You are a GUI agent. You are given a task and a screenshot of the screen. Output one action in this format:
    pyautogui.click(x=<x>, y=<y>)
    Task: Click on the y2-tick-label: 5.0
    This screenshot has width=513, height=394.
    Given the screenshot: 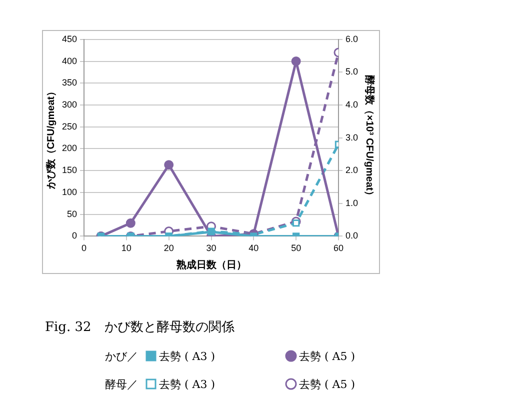 What is the action you would take?
    pyautogui.click(x=351, y=71)
    